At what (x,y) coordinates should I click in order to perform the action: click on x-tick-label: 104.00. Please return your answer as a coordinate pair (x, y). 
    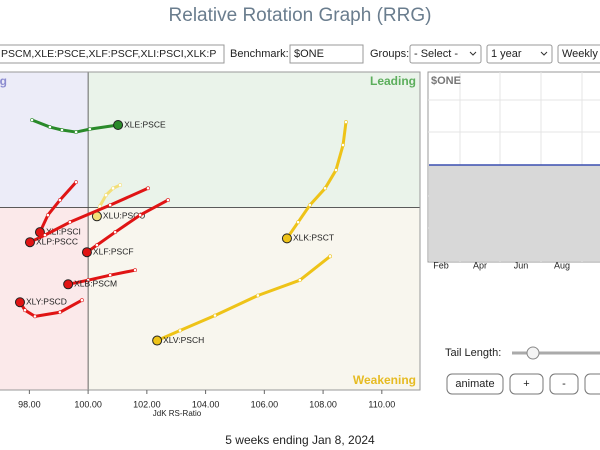
    Looking at the image, I should click on (206, 404).